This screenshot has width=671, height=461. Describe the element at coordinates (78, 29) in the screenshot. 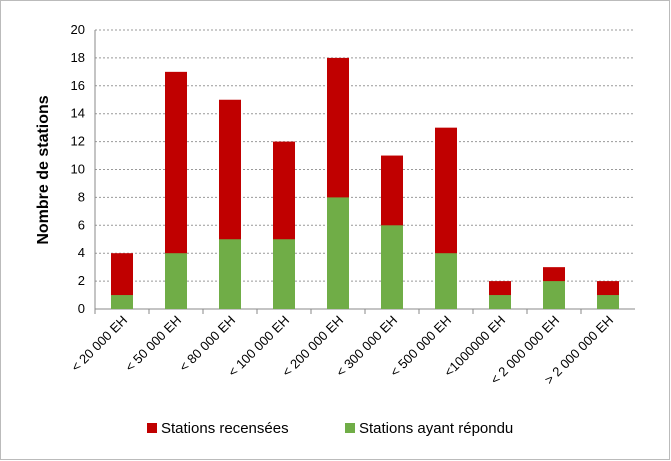

I see `y-tick-label: 20` at that location.